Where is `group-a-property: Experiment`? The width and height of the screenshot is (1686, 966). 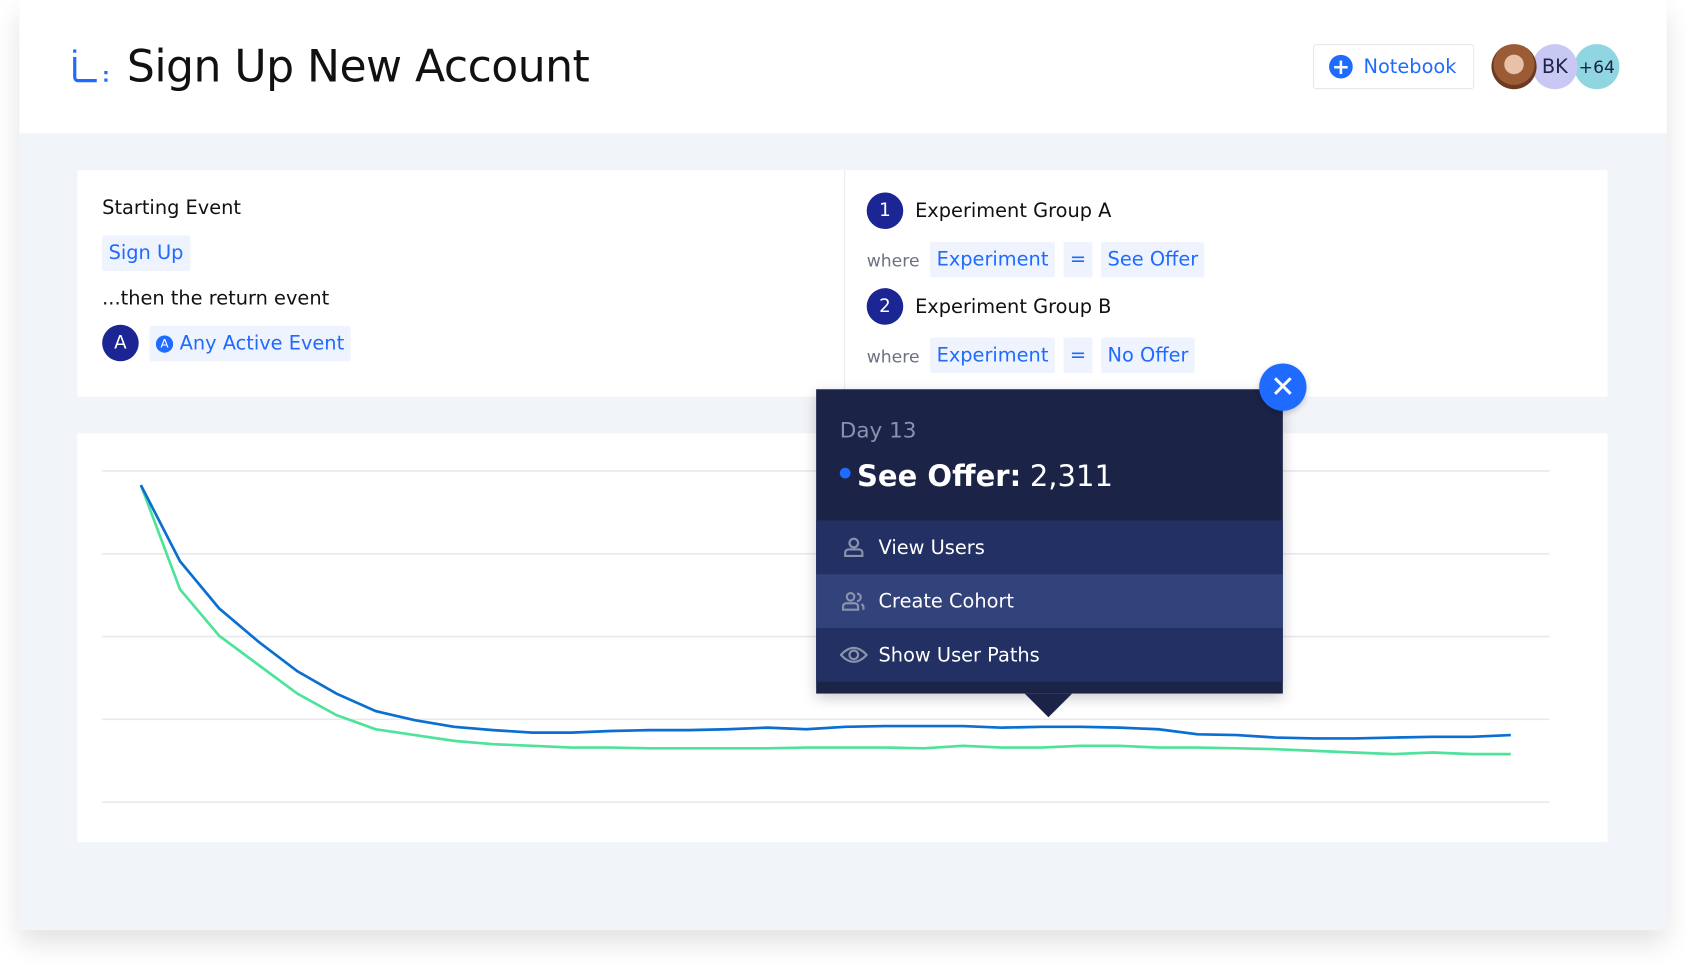
group-a-property: Experiment is located at coordinates (992, 259).